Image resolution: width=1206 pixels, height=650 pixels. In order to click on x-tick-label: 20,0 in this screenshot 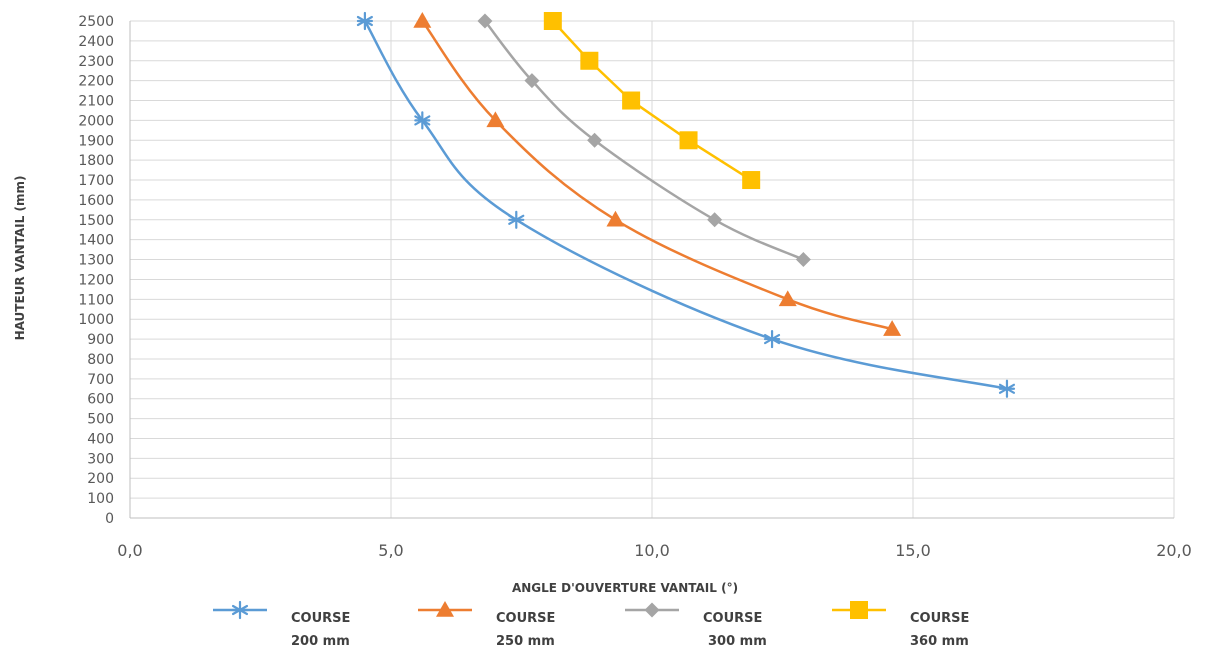, I will do `click(1174, 550)`.